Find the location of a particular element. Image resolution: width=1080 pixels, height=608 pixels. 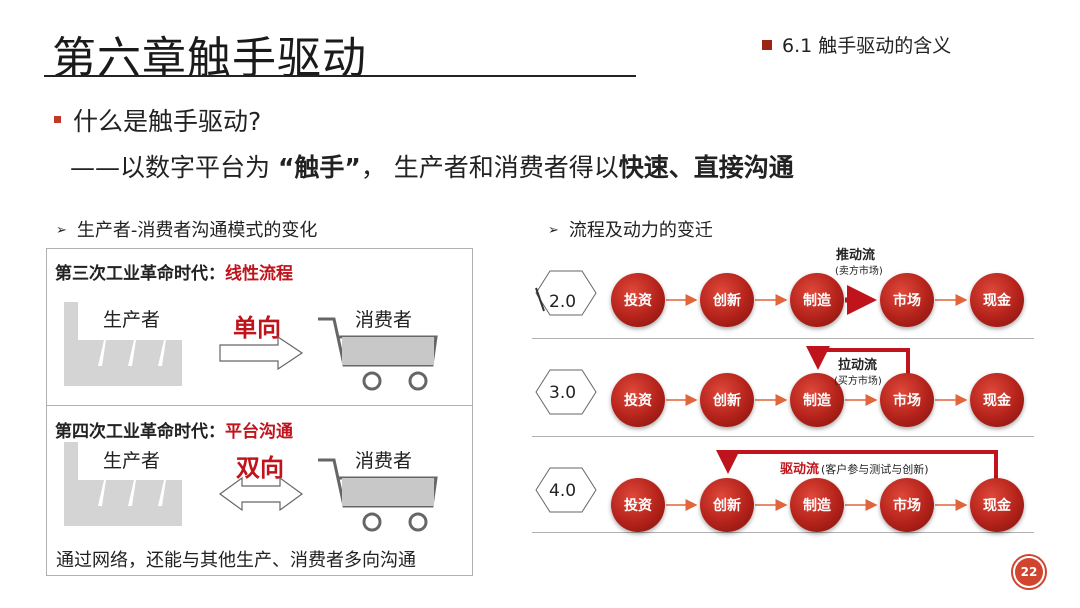

left-heading: ➢ 生产者-消费者沟通模式的变化 is located at coordinates (186, 229).